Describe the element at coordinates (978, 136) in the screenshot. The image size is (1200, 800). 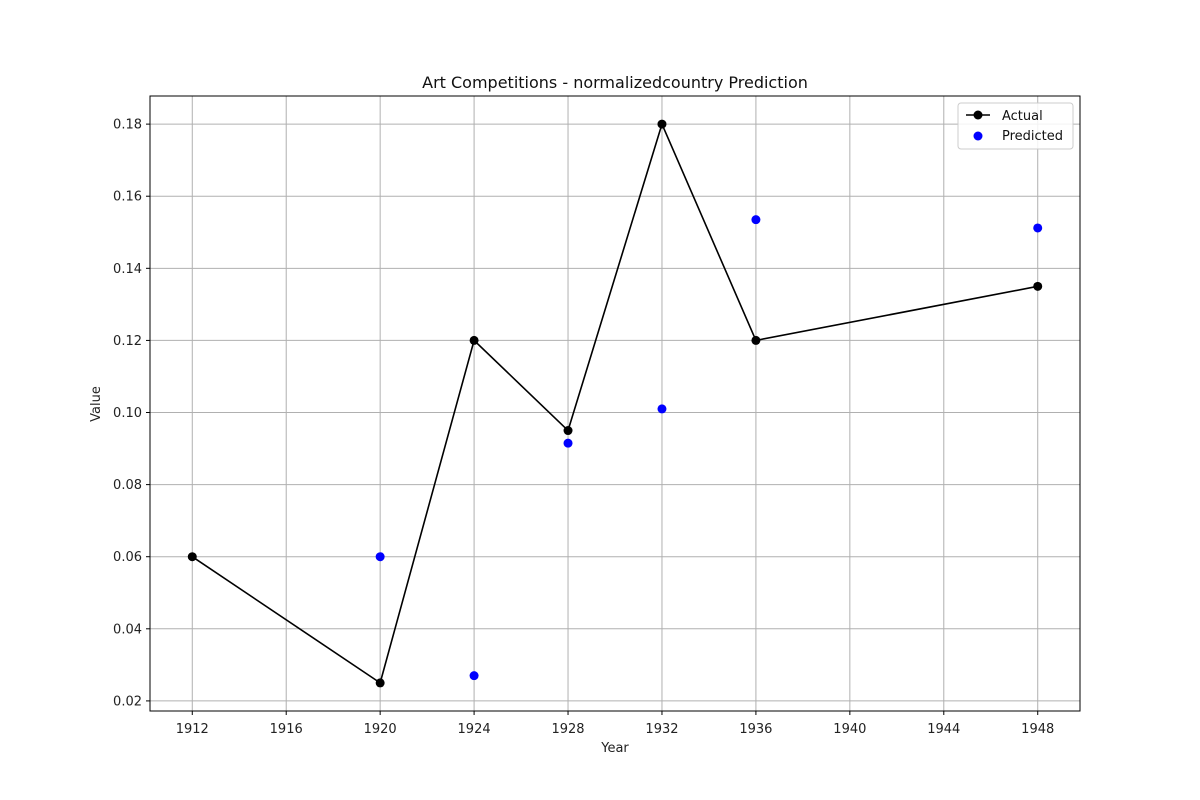
I see `legend-predicted-marker` at that location.